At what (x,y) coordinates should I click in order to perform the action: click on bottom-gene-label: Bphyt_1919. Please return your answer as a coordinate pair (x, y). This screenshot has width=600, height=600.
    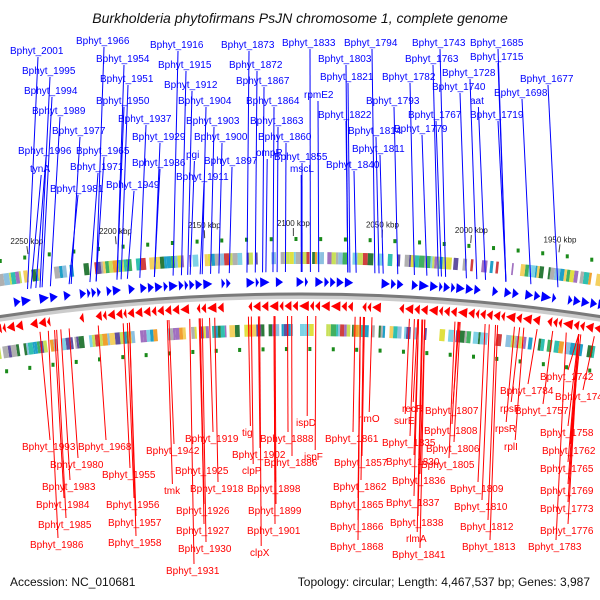
    Looking at the image, I should click on (212, 439).